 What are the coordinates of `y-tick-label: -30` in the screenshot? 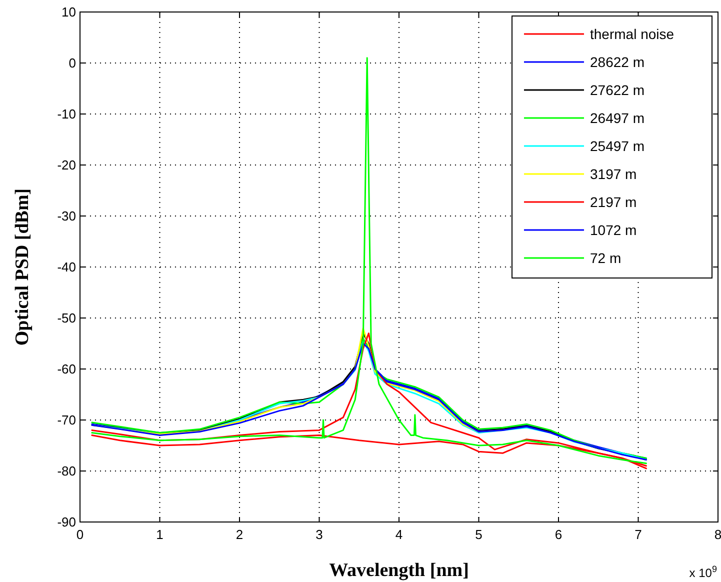 It's located at (66, 216).